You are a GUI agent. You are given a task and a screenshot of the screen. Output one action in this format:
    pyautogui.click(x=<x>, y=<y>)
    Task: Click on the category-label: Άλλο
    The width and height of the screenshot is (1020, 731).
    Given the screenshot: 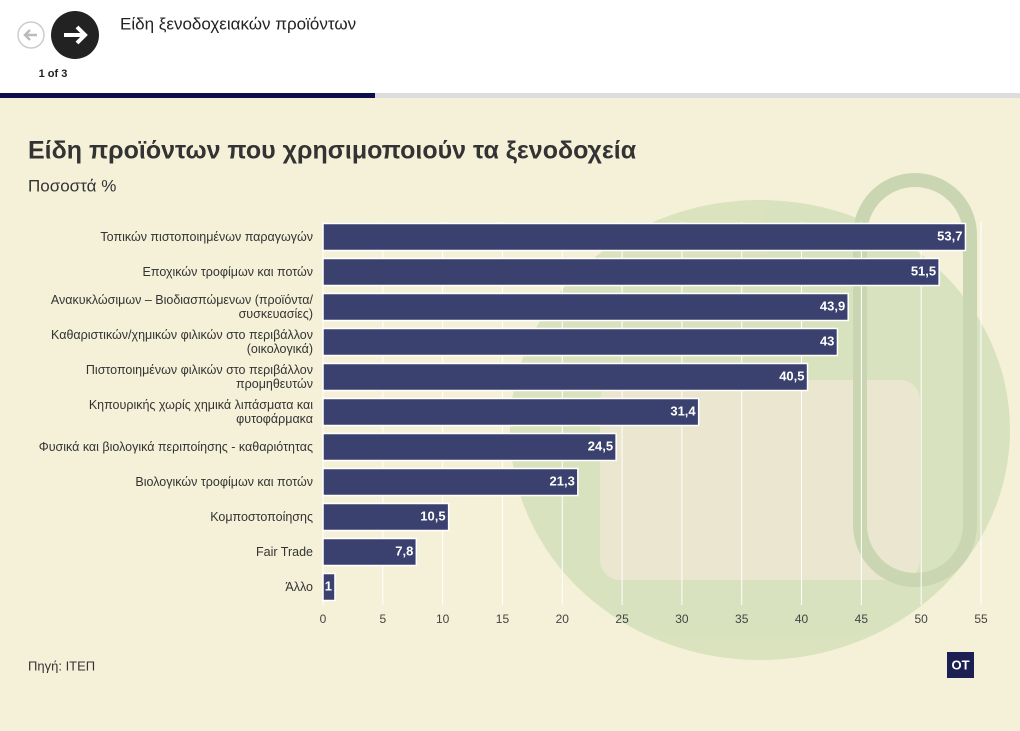 What is the action you would take?
    pyautogui.click(x=299, y=587)
    